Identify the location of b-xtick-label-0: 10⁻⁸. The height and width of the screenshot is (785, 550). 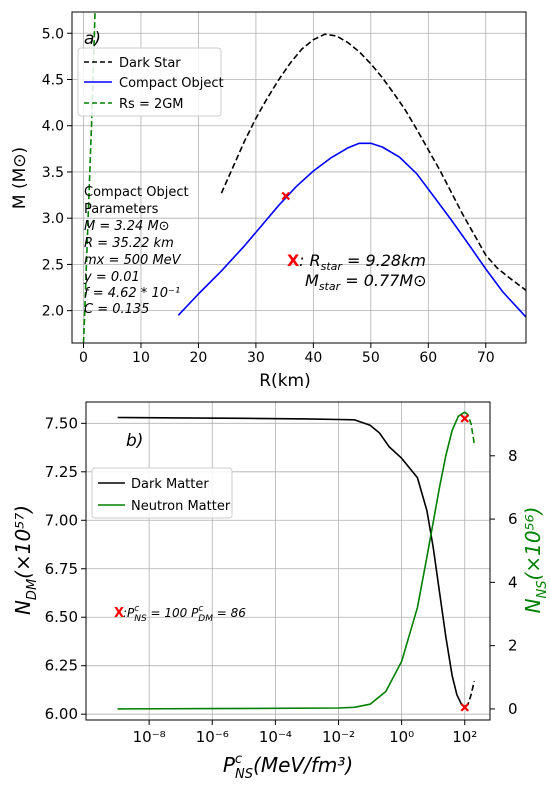
(149, 737).